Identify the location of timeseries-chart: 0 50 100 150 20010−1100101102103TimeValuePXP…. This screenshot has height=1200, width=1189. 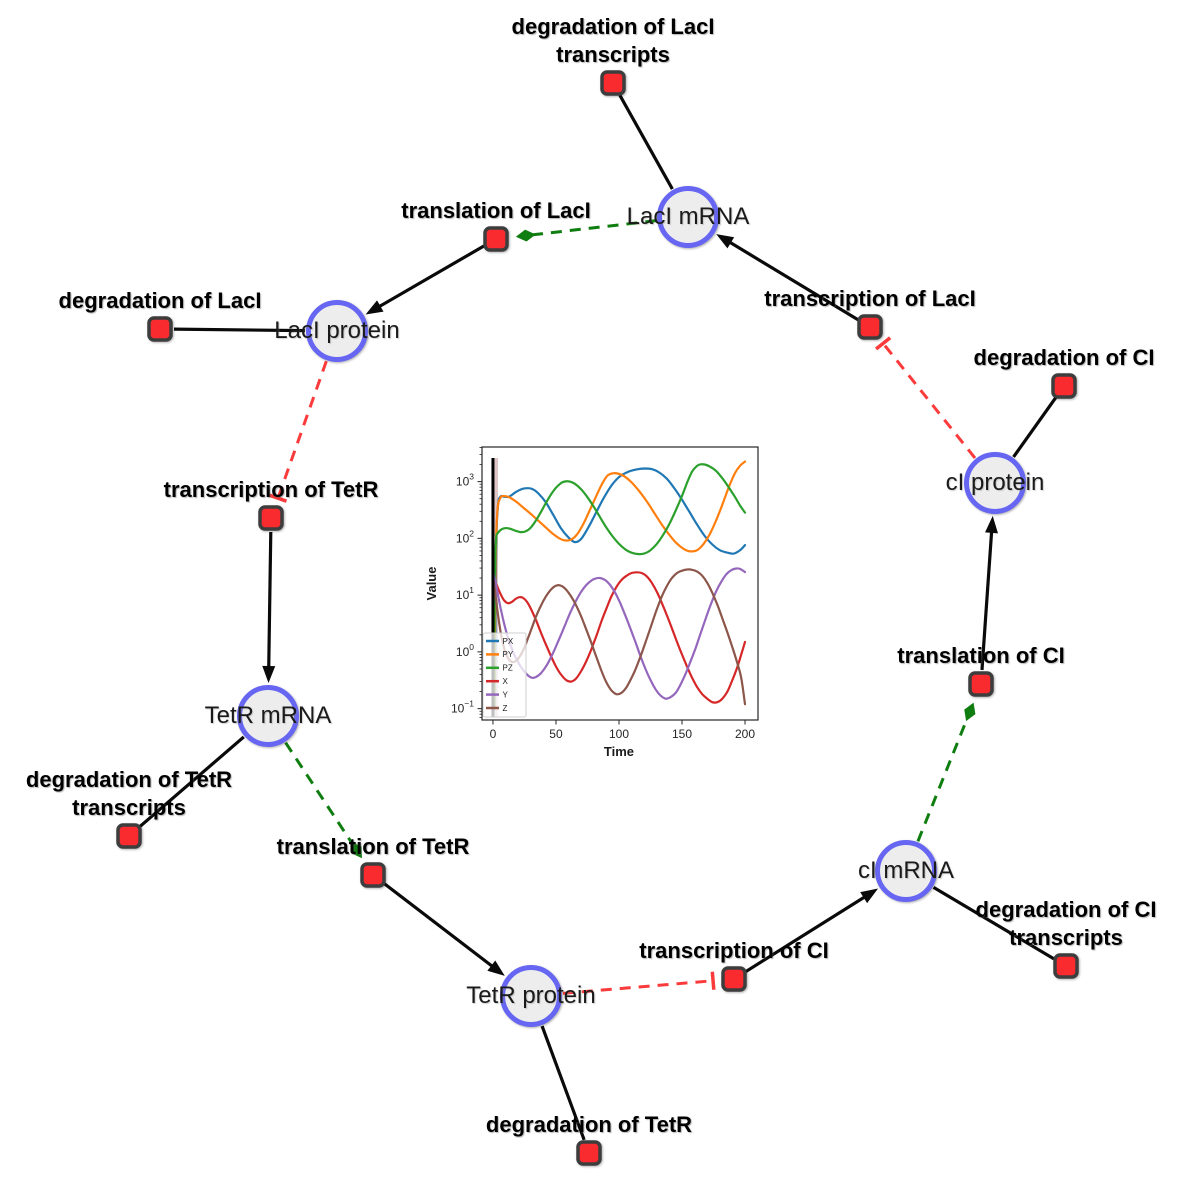
(591, 602).